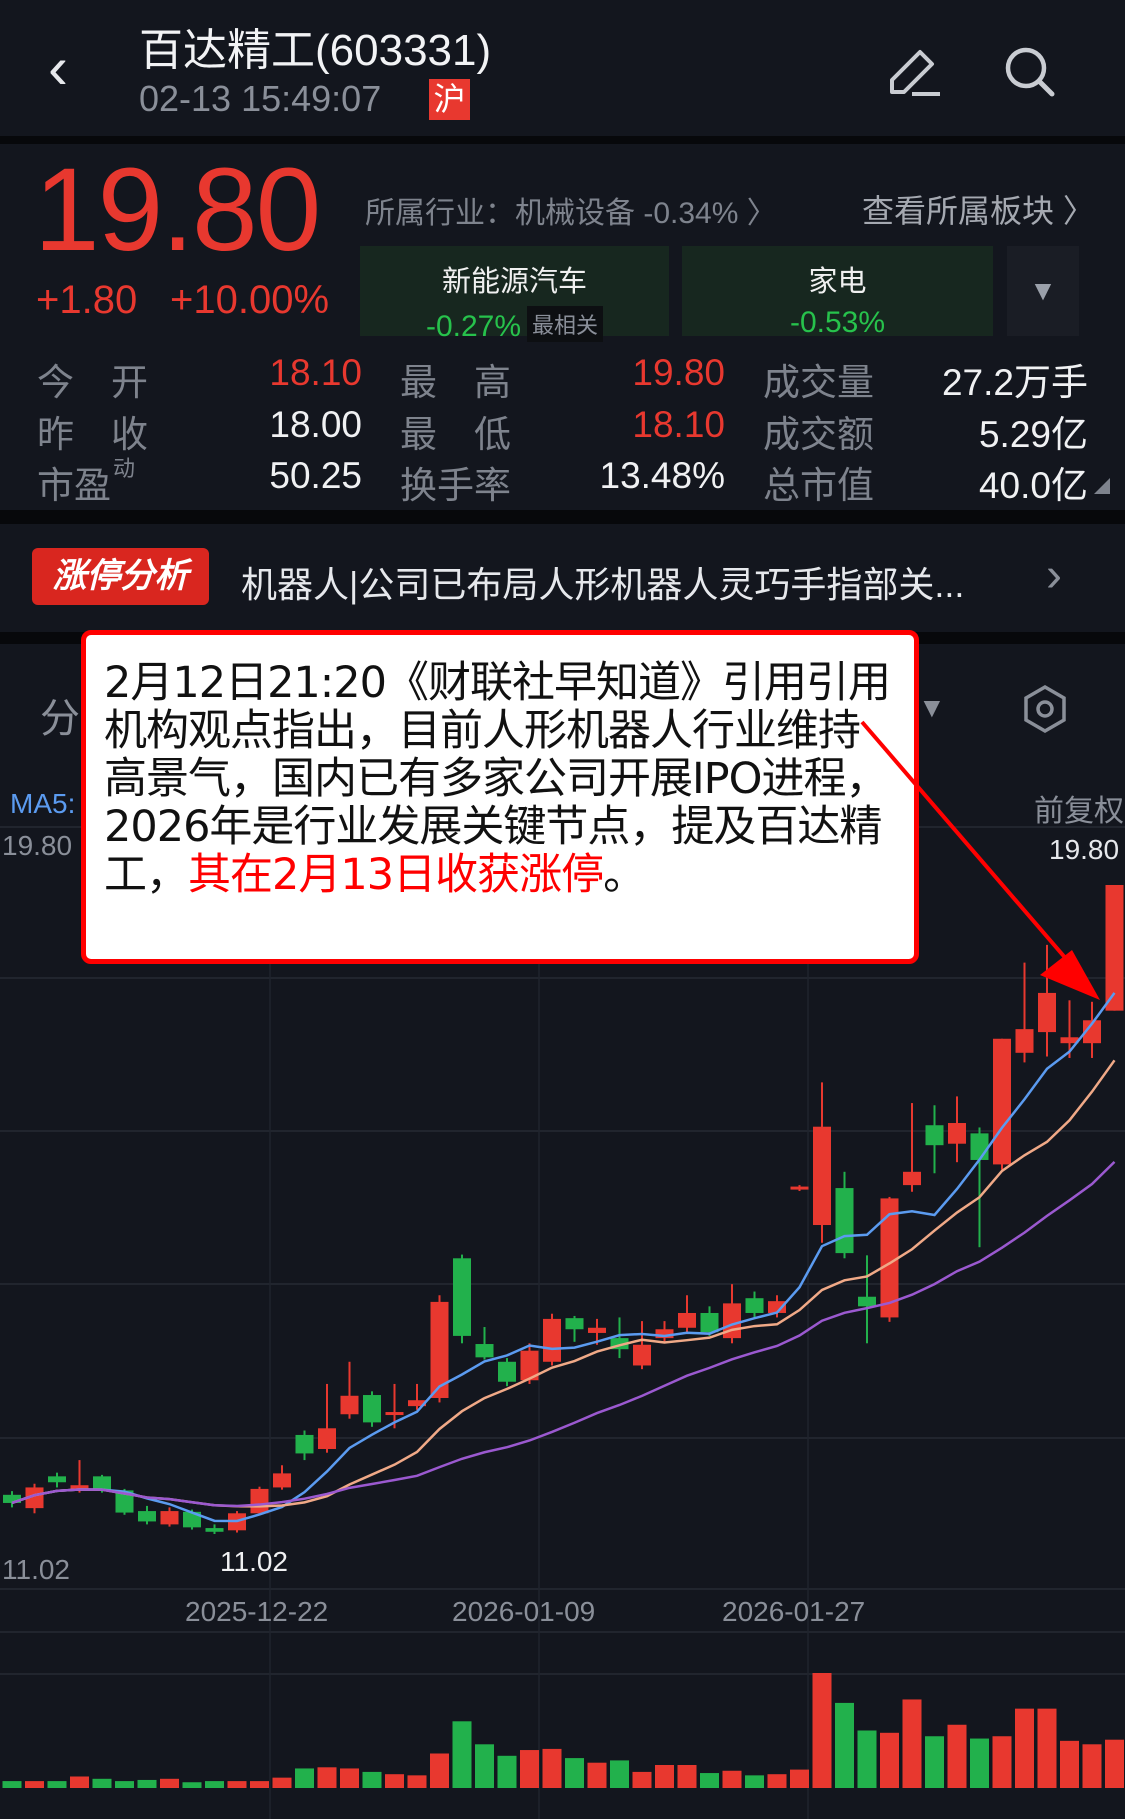 This screenshot has width=1125, height=1819. What do you see at coordinates (1030, 72) in the screenshot?
I see `search-icon` at bounding box center [1030, 72].